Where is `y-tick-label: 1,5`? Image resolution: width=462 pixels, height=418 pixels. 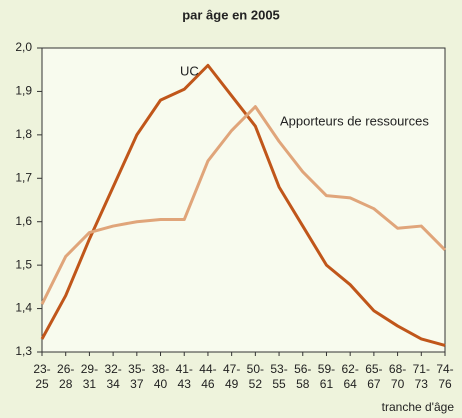 y-tick-label: 1,5 is located at coordinates (23, 264).